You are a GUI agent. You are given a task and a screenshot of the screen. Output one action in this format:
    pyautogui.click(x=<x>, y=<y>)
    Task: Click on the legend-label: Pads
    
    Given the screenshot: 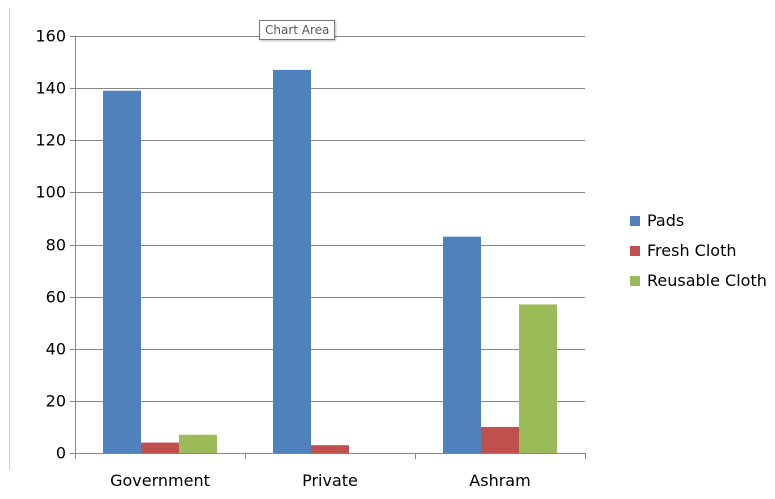 What is the action you would take?
    pyautogui.click(x=666, y=220)
    